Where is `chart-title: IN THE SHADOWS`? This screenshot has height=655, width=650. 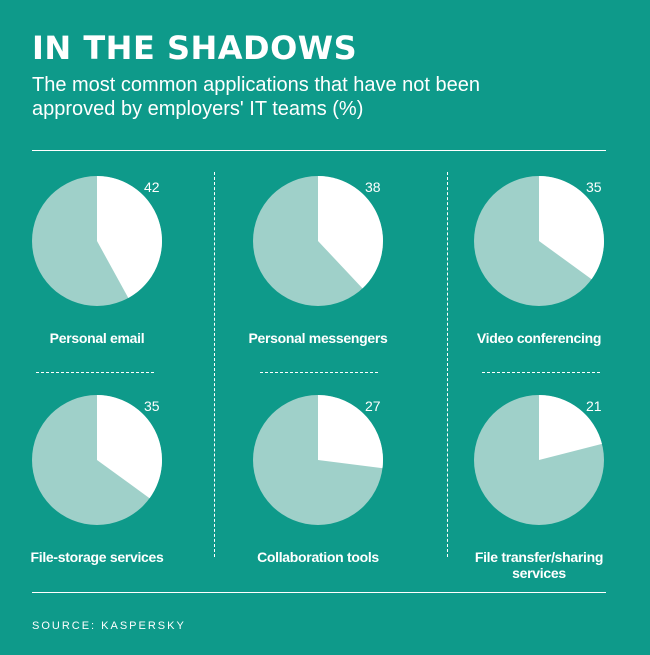 chart-title: IN THE SHADOWS is located at coordinates (195, 48).